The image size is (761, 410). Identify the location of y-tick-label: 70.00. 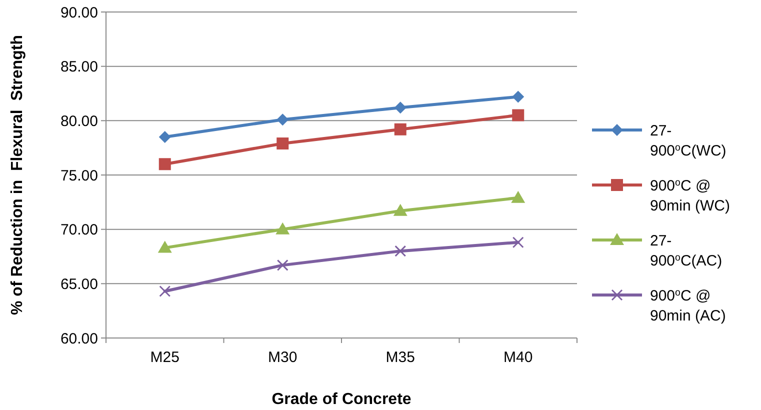
(79, 230).